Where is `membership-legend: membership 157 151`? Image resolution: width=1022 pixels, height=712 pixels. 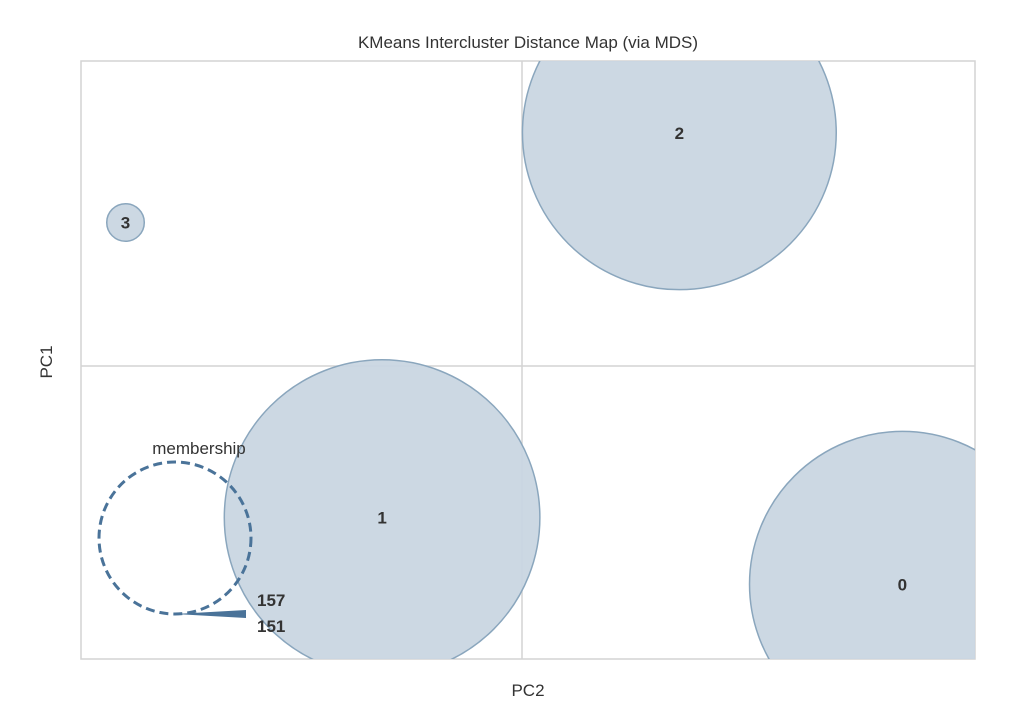 membership-legend: membership 157 151 is located at coordinates (191, 537).